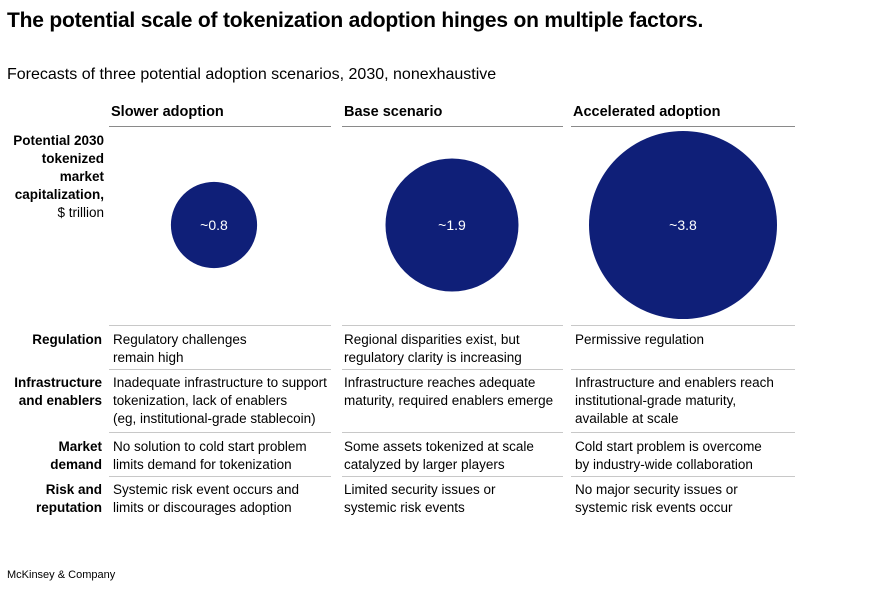 This screenshot has width=891, height=601. Describe the element at coordinates (61, 575) in the screenshot. I see `source-footer: McKinsey & Company` at that location.